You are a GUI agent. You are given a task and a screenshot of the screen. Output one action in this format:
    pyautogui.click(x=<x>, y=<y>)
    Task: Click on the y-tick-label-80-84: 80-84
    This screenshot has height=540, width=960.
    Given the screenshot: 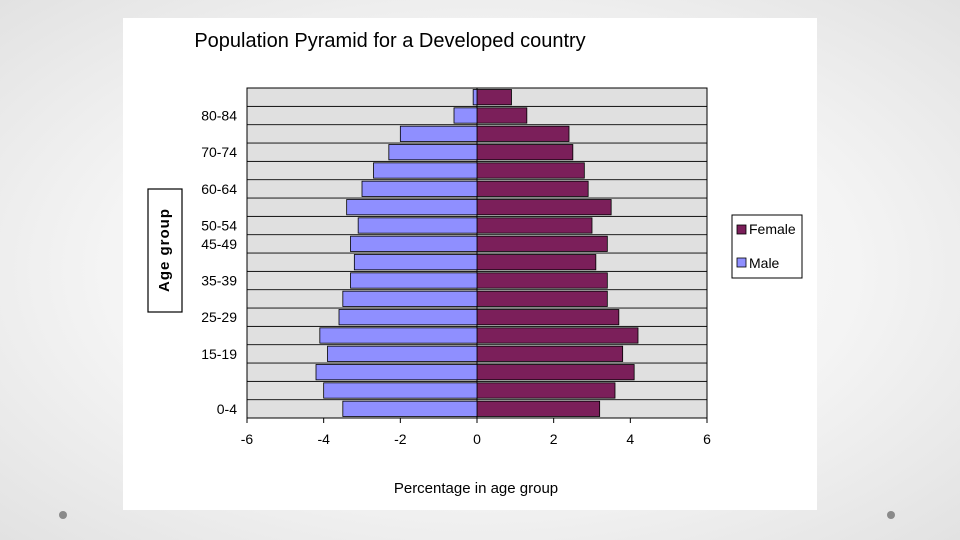 What is the action you would take?
    pyautogui.click(x=219, y=116)
    